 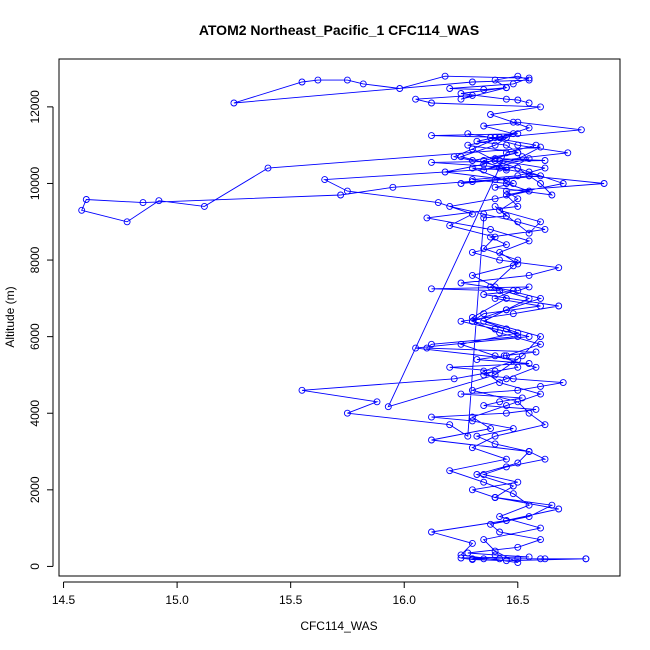 I want to click on chart-title: ATOM2 Northeast_Pacific_1 CFC114_WAS, so click(x=339, y=30).